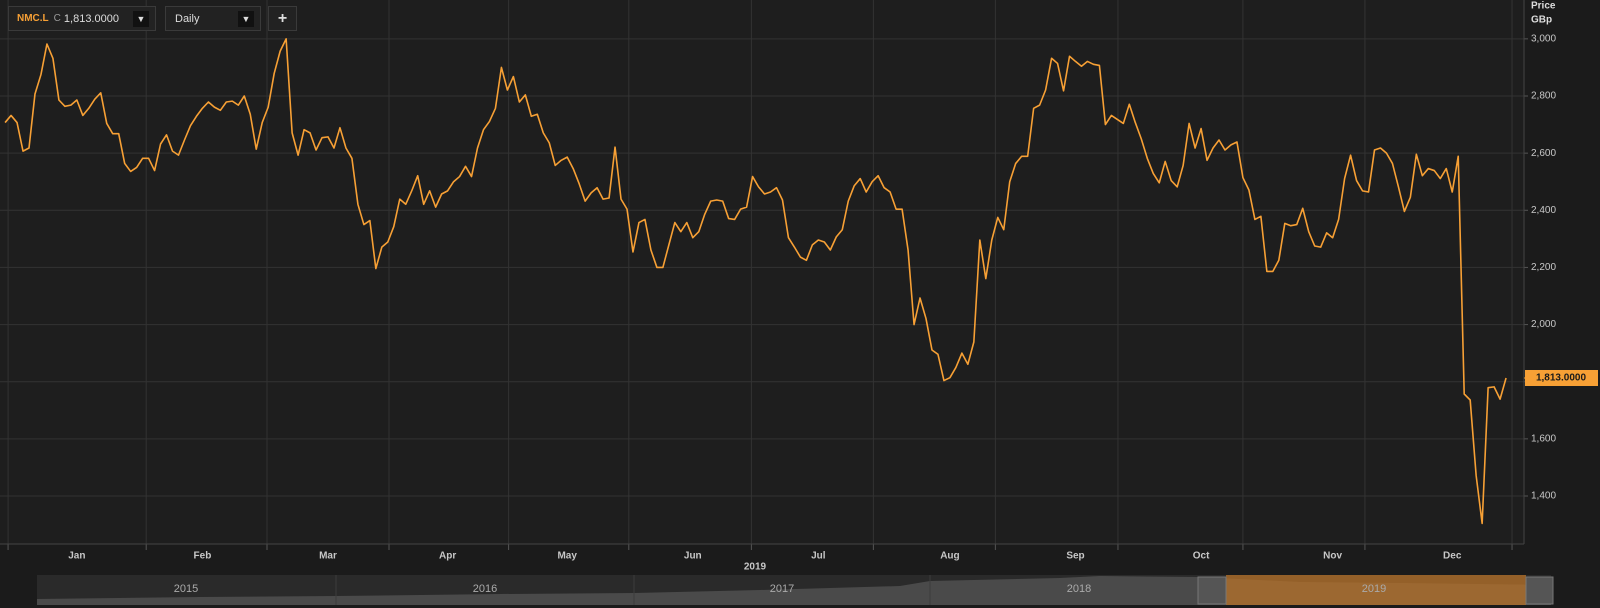 This screenshot has height=608, width=1600. What do you see at coordinates (1332, 556) in the screenshot?
I see `x-tick-label: Nov` at bounding box center [1332, 556].